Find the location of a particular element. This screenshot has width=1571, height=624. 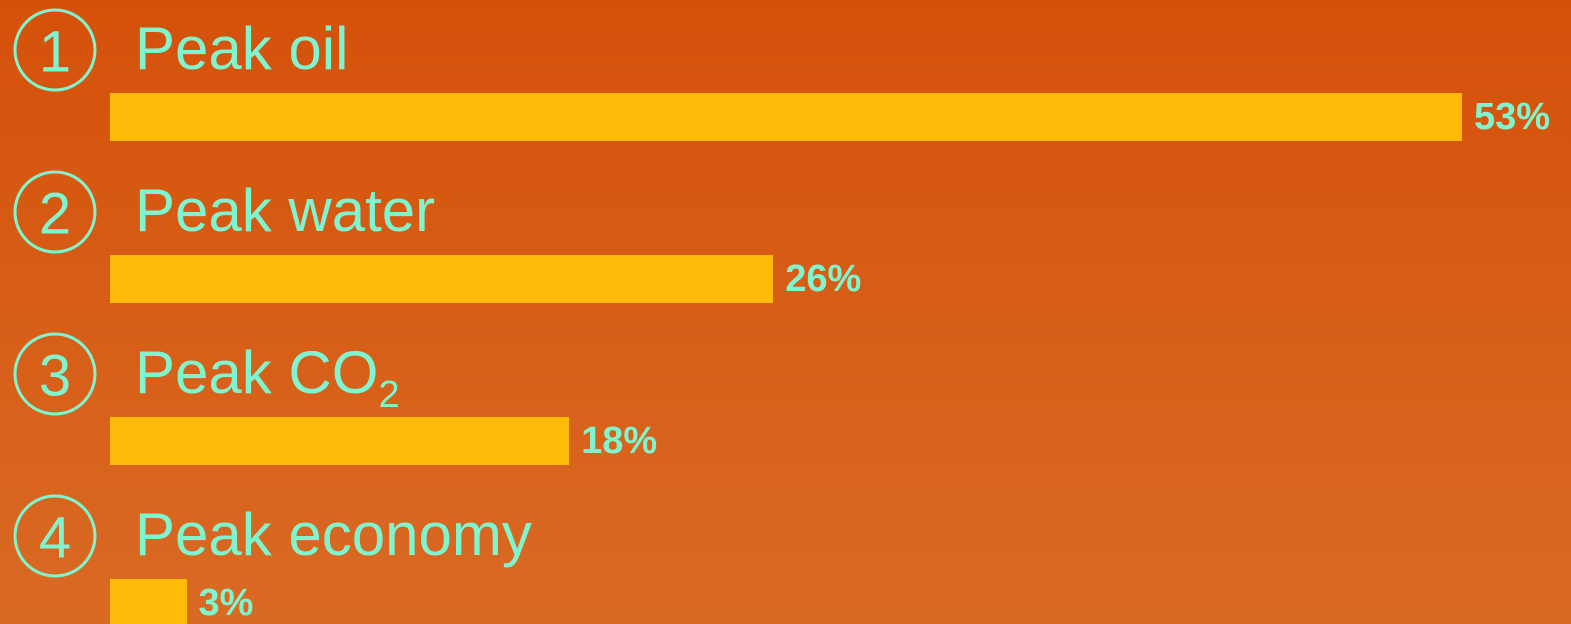

item-number-text: 2 is located at coordinates (55, 214).